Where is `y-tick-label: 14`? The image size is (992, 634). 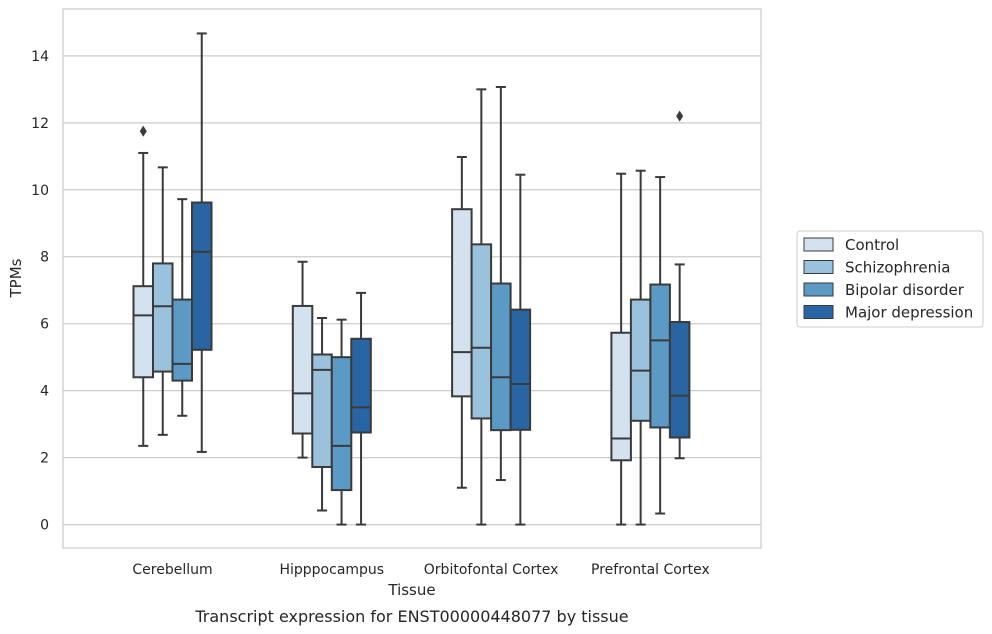 y-tick-label: 14 is located at coordinates (40, 57).